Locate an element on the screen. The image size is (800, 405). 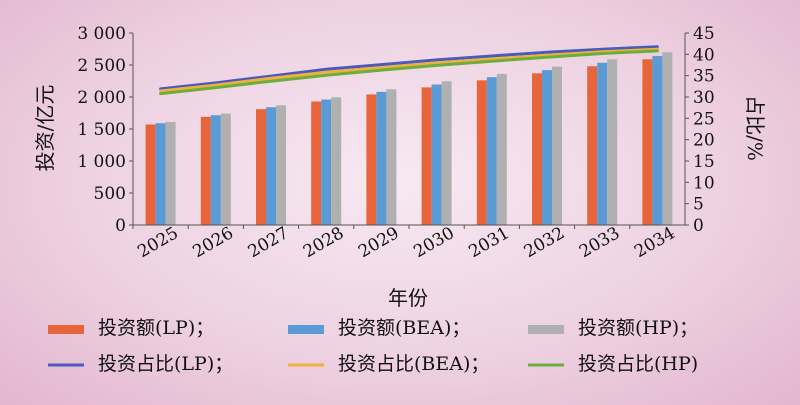
line-layer is located at coordinates (409, 70).